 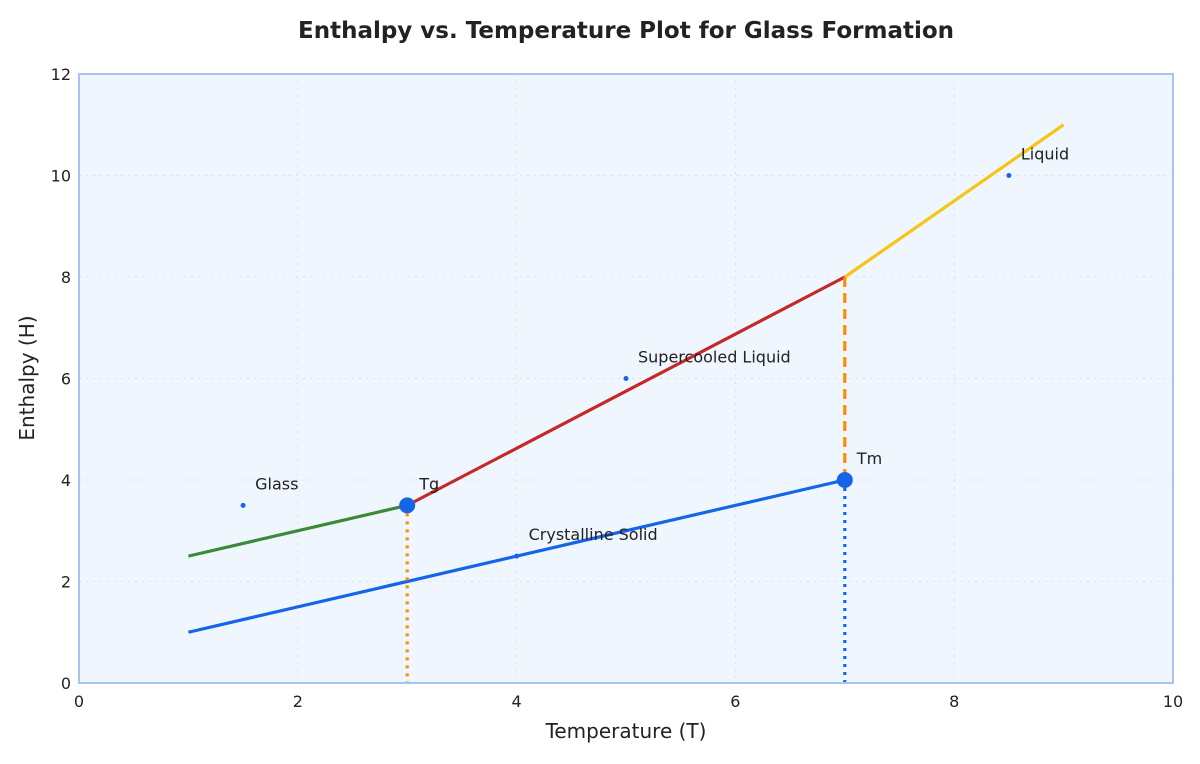 What do you see at coordinates (869, 458) in the screenshot?
I see `point-label: Tm` at bounding box center [869, 458].